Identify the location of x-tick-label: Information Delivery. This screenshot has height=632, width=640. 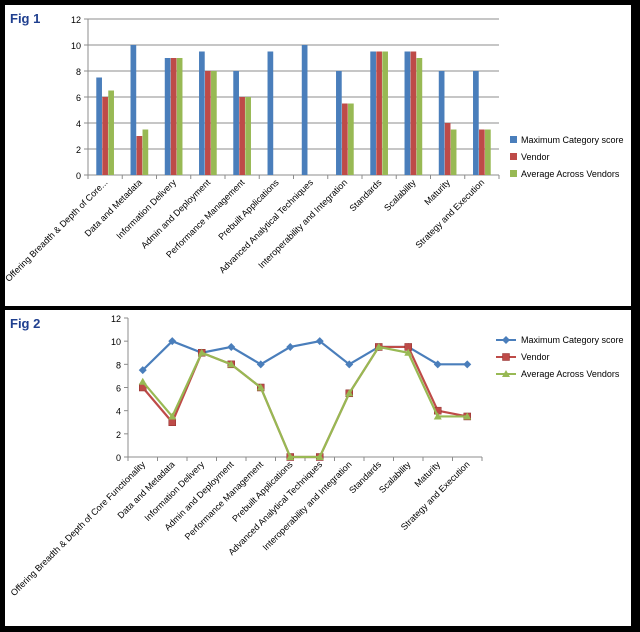
(146, 209).